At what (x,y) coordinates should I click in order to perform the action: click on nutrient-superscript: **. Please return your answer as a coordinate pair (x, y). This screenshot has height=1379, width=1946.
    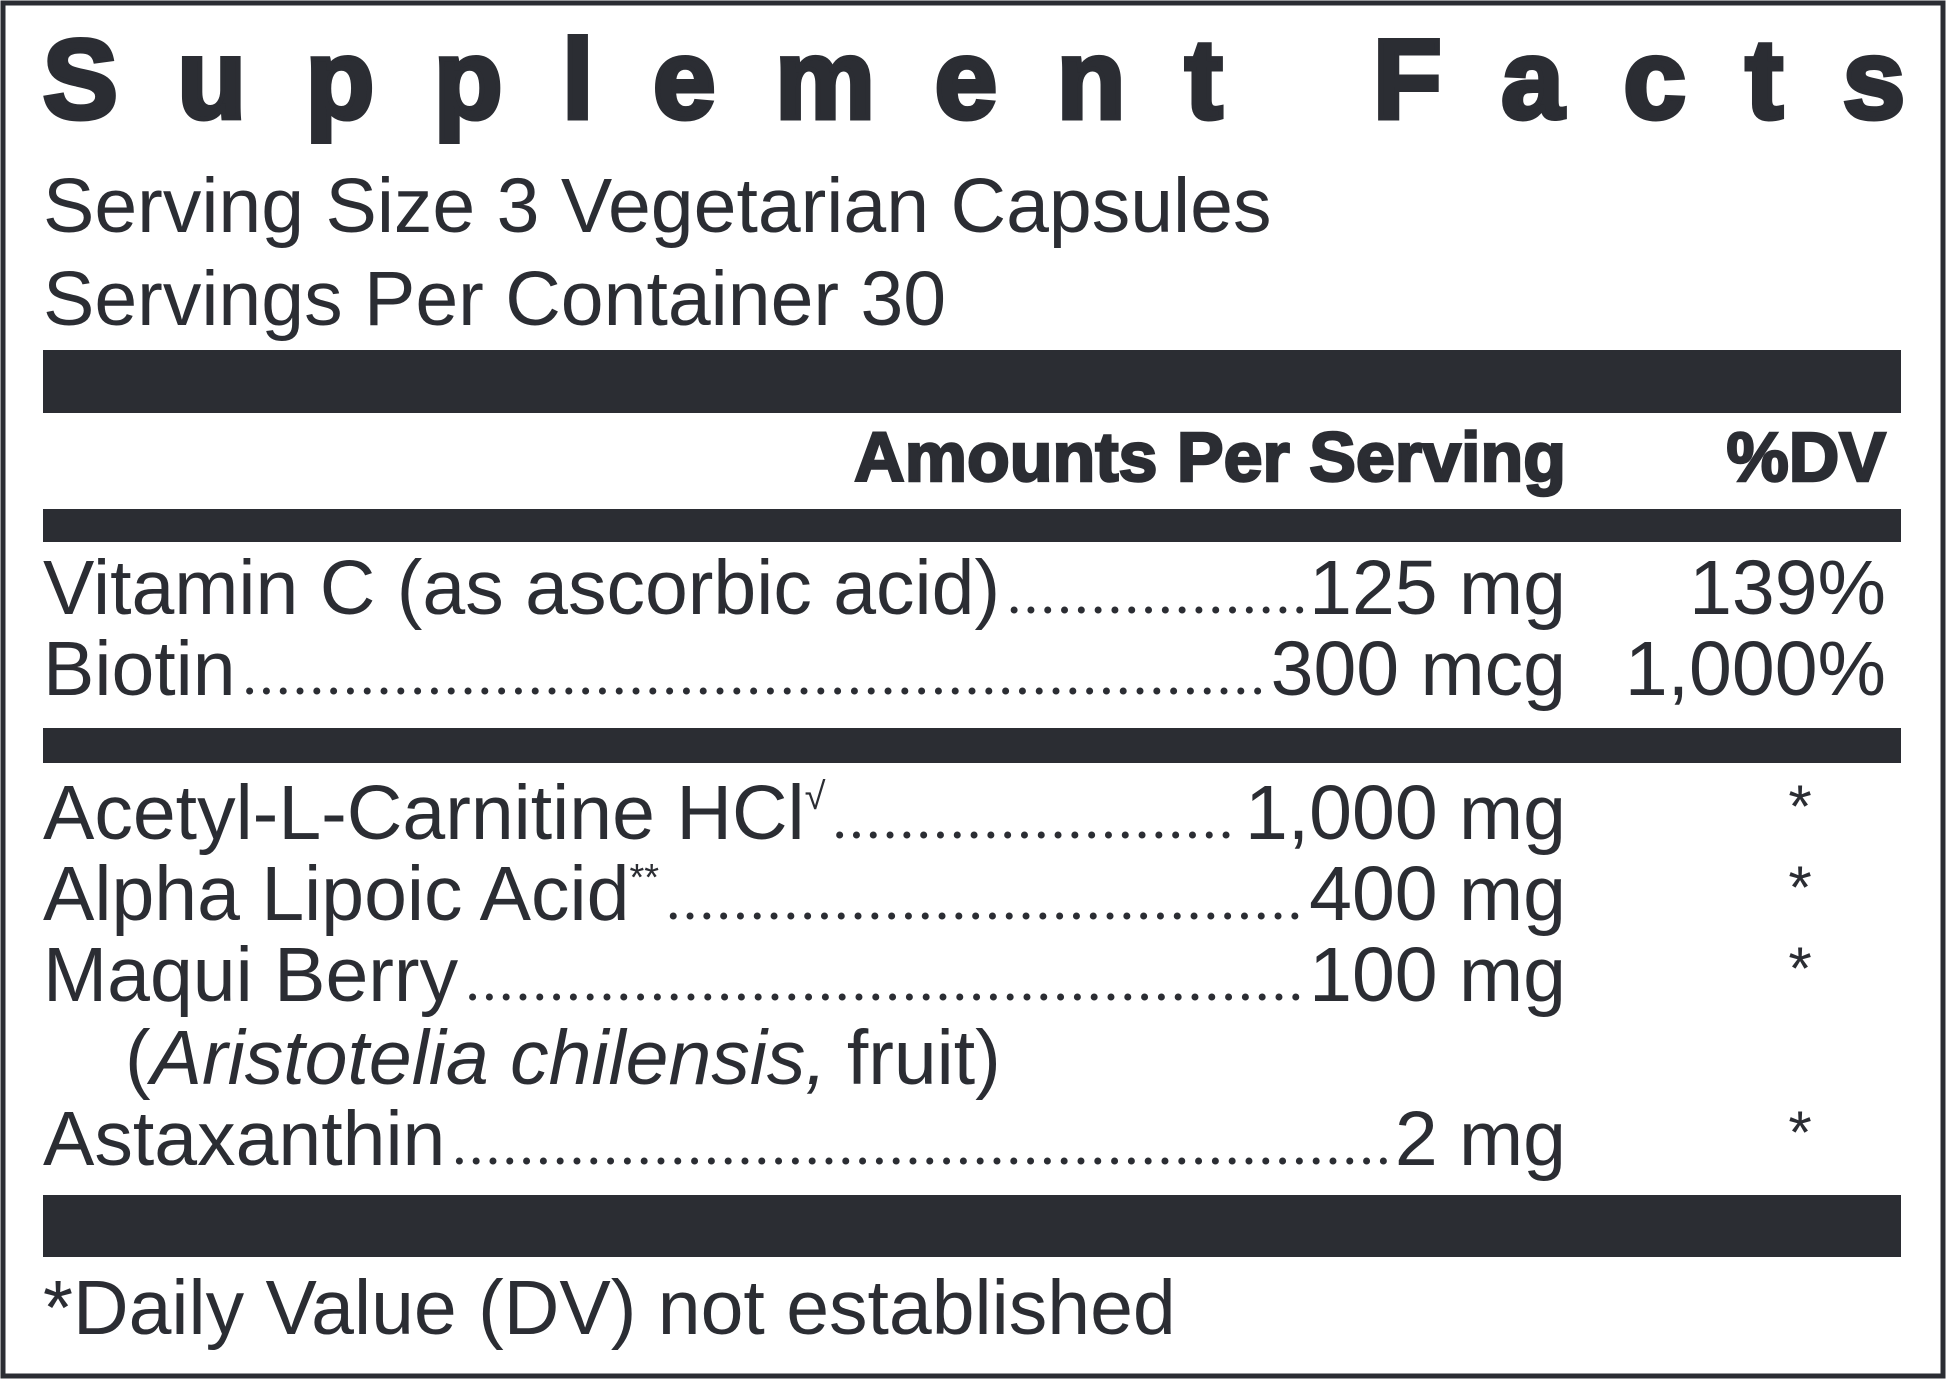
    Looking at the image, I should click on (644, 878).